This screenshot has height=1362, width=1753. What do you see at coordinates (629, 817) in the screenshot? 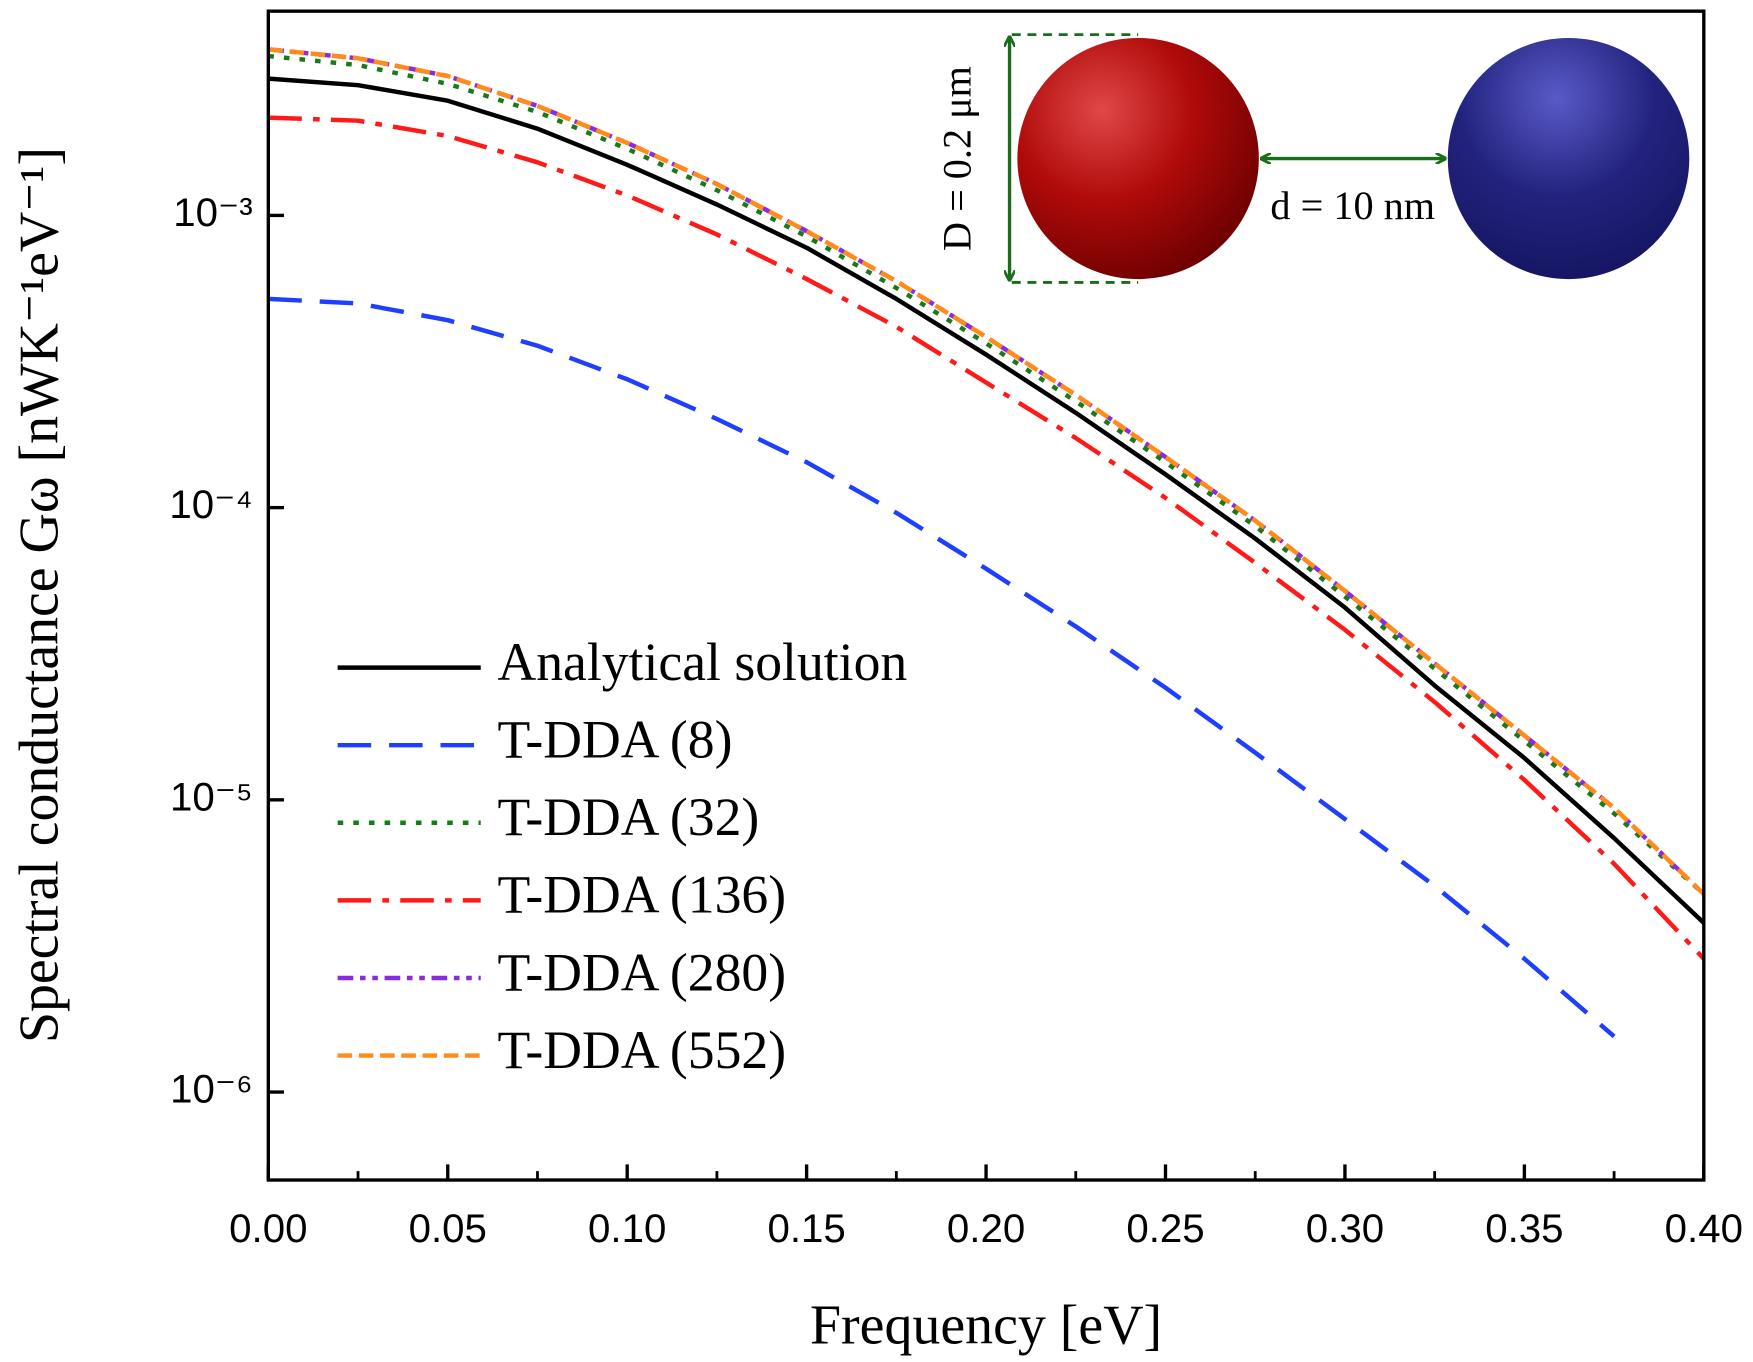
I see `legend-label: T-DDA (32)` at bounding box center [629, 817].